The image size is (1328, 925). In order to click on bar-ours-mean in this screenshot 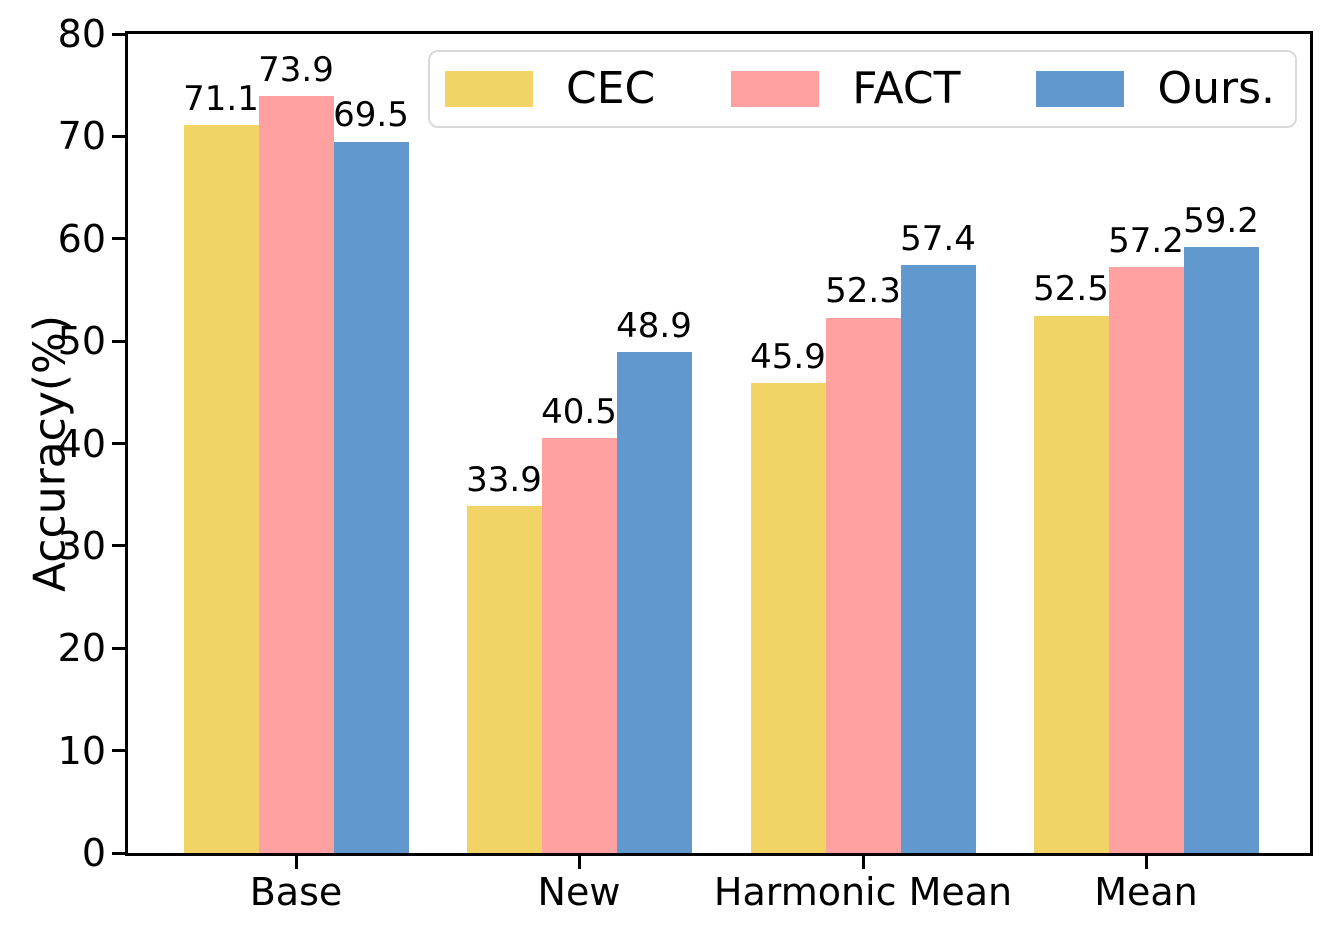, I will do `click(1221, 549)`.